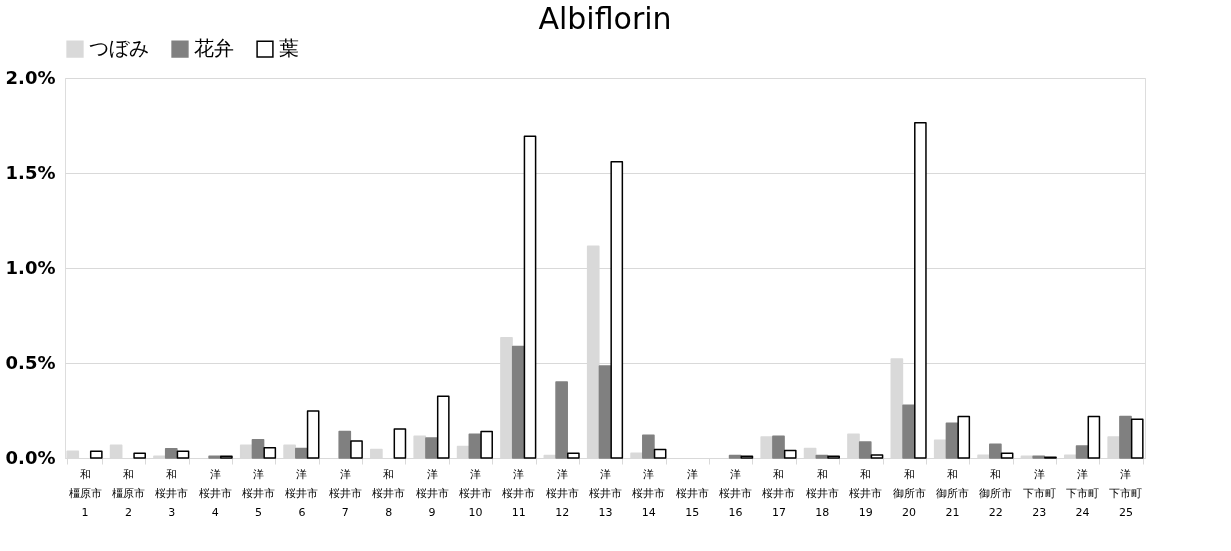 The height and width of the screenshot is (551, 1231). I want to click on x-tick-label: 洋桜井市12, so click(562, 493).